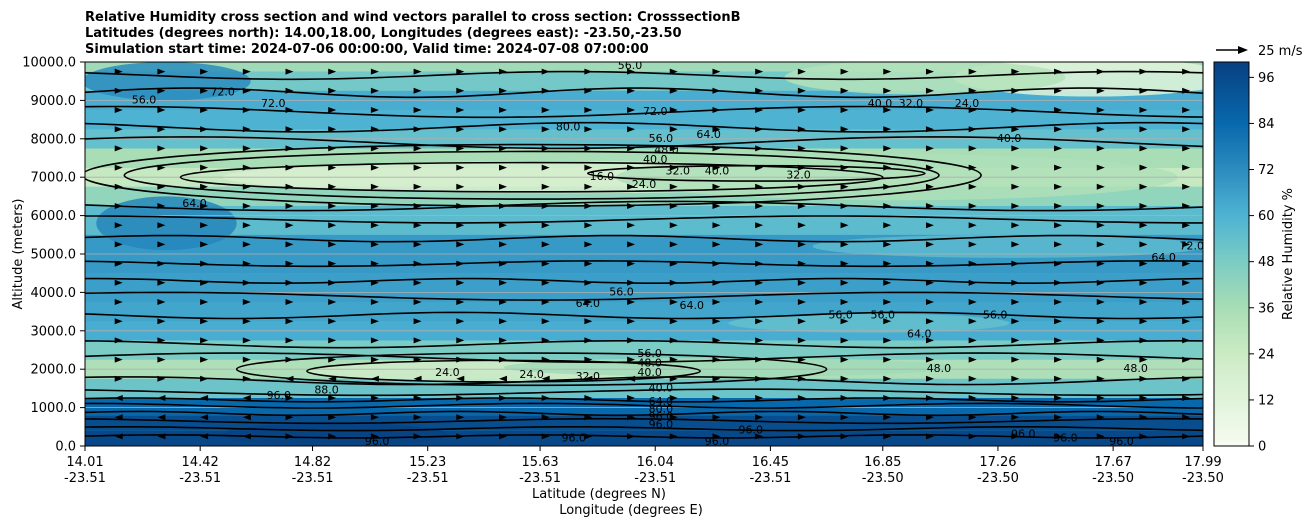  I want to click on x-tick-label-lat: 14.42, so click(200, 462).